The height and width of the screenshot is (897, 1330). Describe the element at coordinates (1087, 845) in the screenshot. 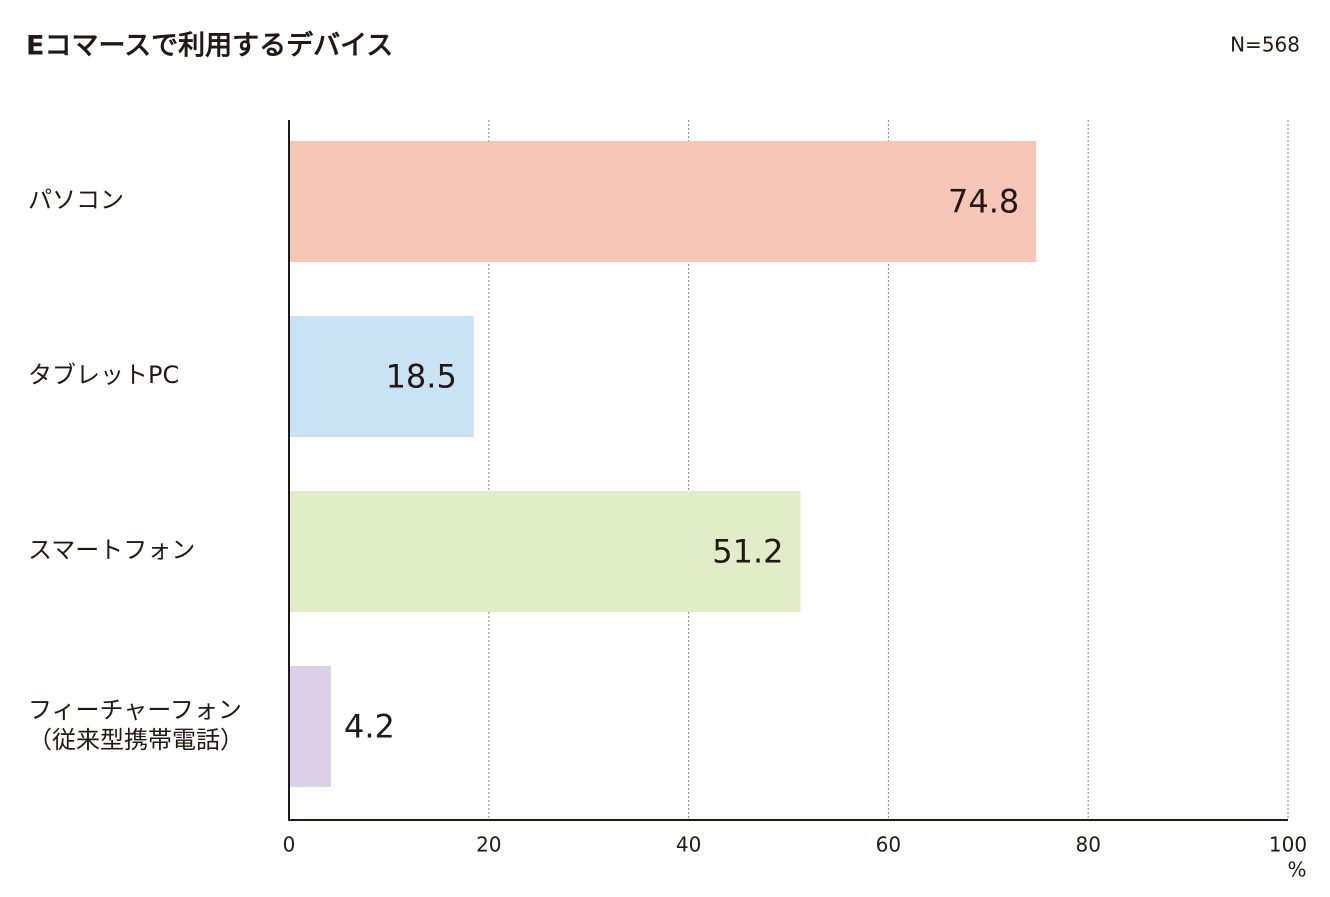

I see `x-tick-label: 80` at that location.